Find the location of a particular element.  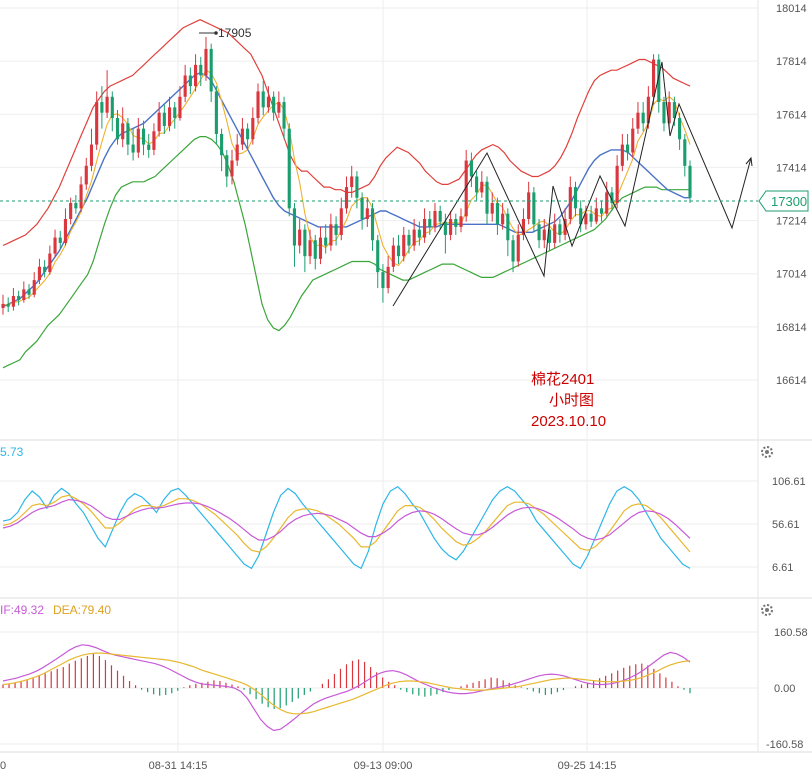

price-tick-label: 17614 is located at coordinates (791, 115).